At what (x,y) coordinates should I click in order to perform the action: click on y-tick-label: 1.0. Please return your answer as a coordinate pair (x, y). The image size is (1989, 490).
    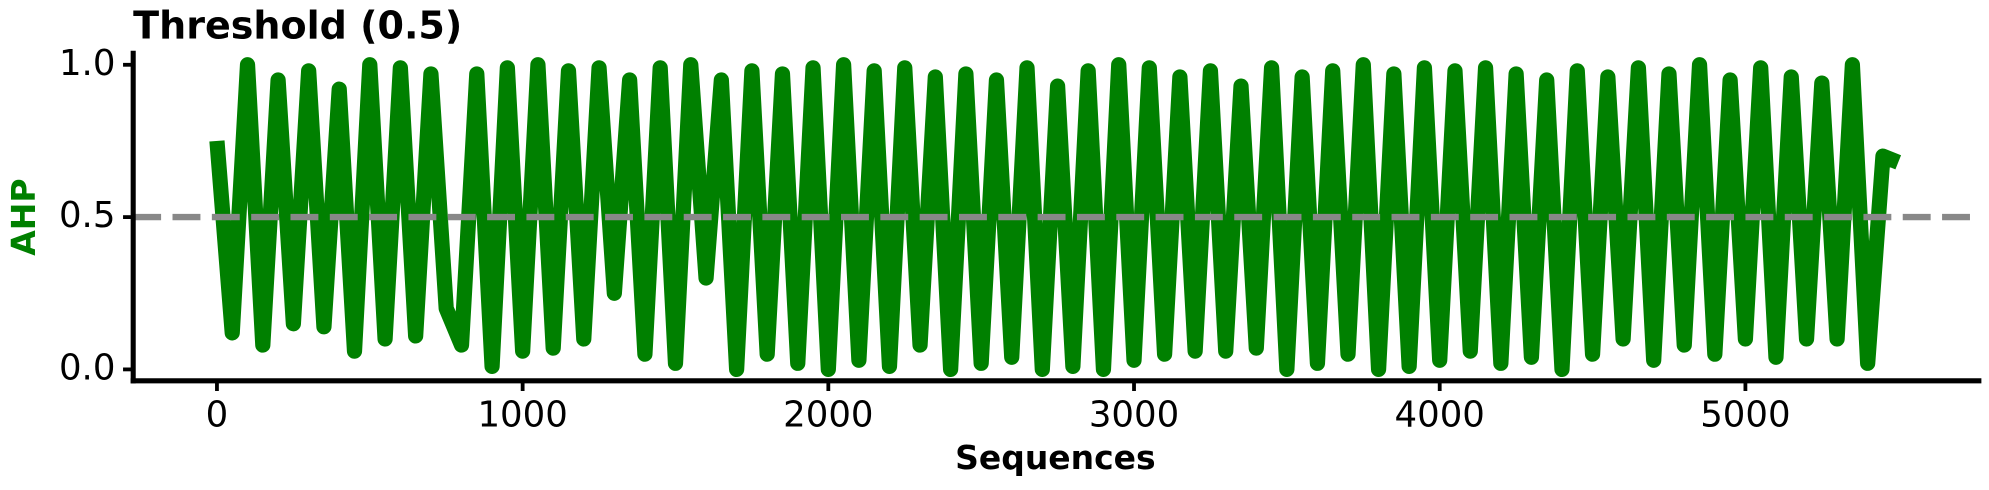
    Looking at the image, I should click on (87, 63).